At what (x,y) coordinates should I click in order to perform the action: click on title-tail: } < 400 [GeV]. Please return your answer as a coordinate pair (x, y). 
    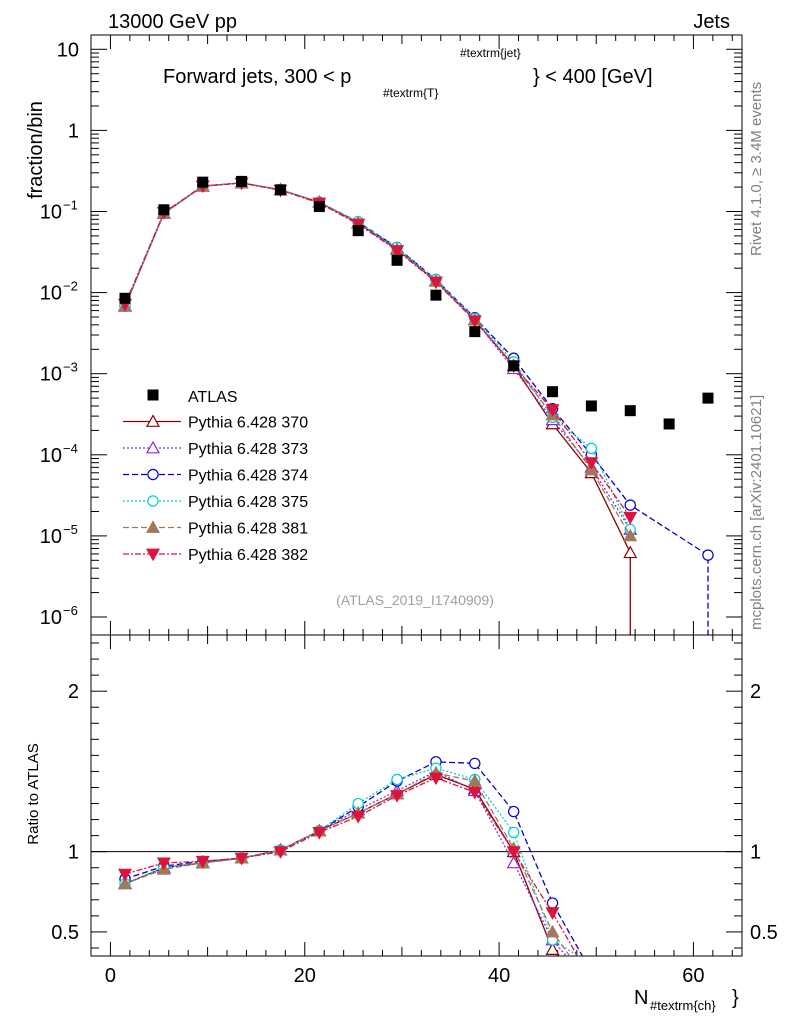
    Looking at the image, I should click on (593, 77).